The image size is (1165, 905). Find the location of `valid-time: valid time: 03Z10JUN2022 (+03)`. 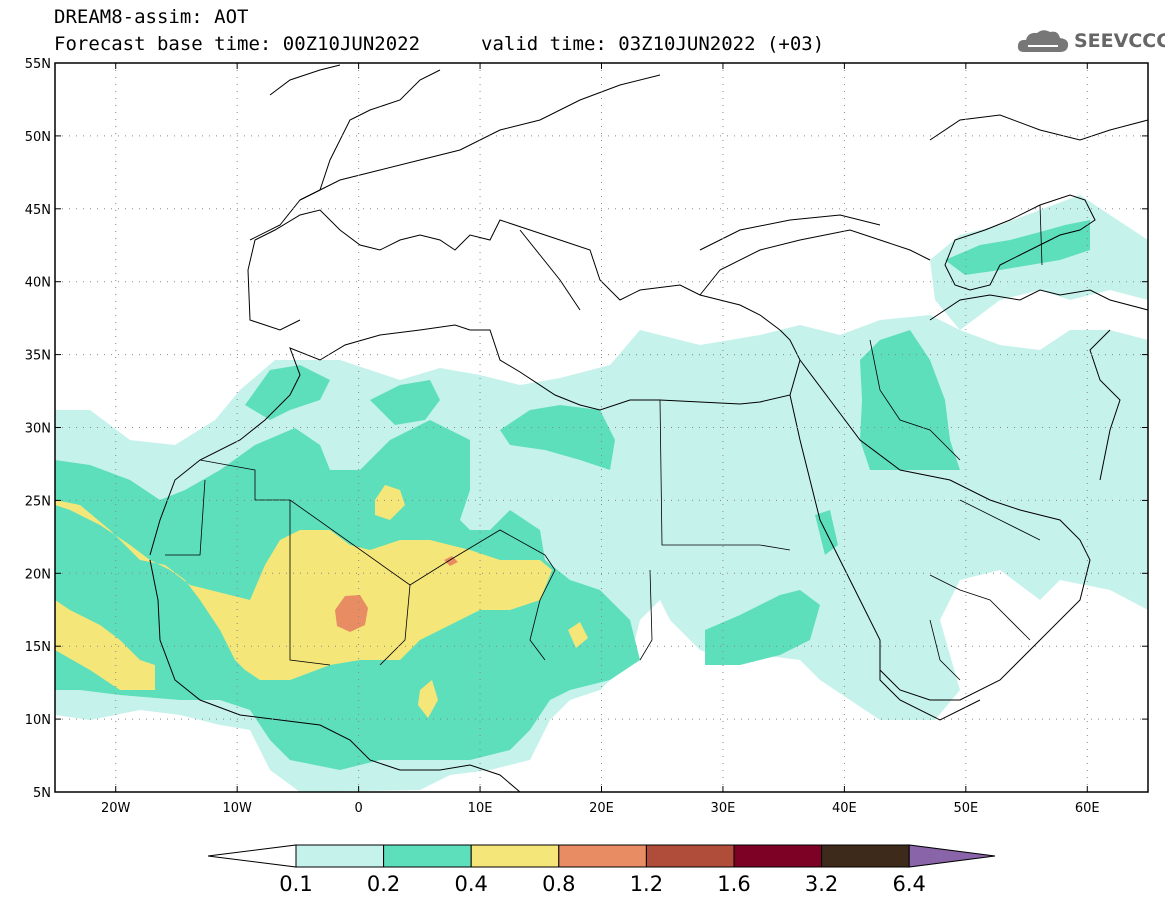

valid-time: valid time: 03Z10JUN2022 (+03) is located at coordinates (653, 44).